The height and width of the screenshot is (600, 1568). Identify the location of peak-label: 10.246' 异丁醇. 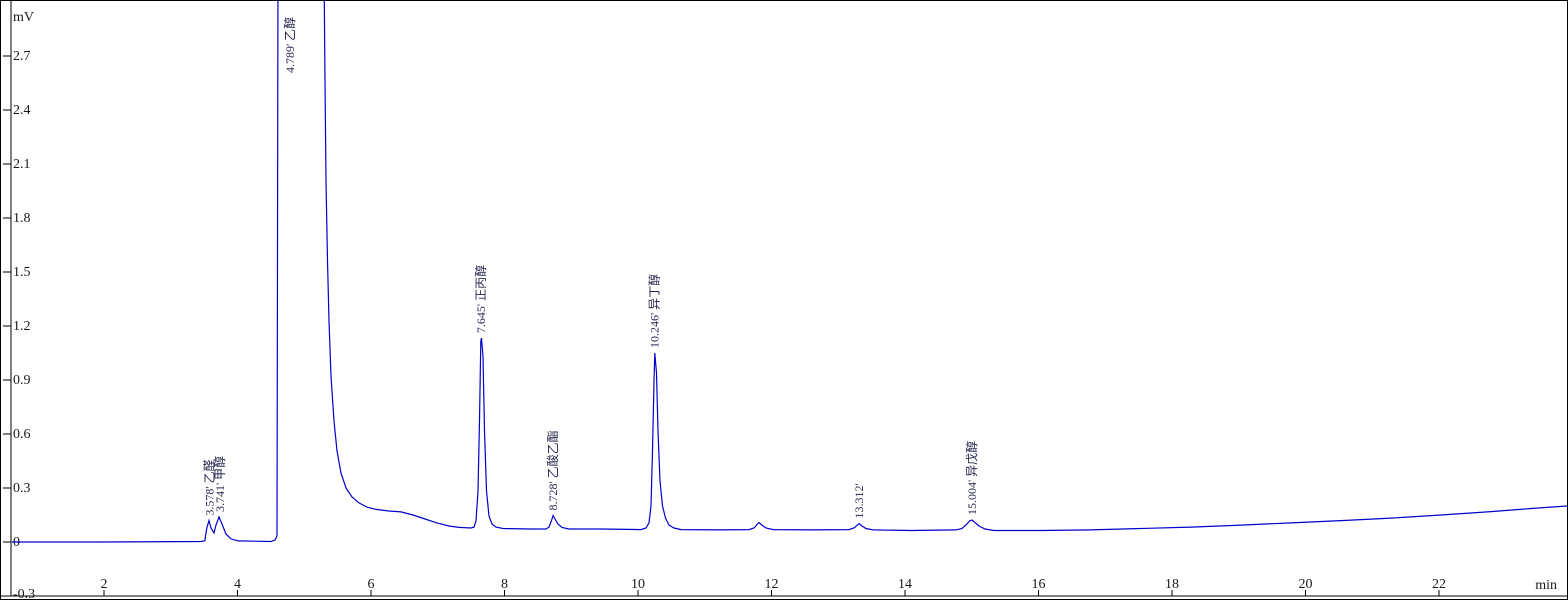
(653, 311).